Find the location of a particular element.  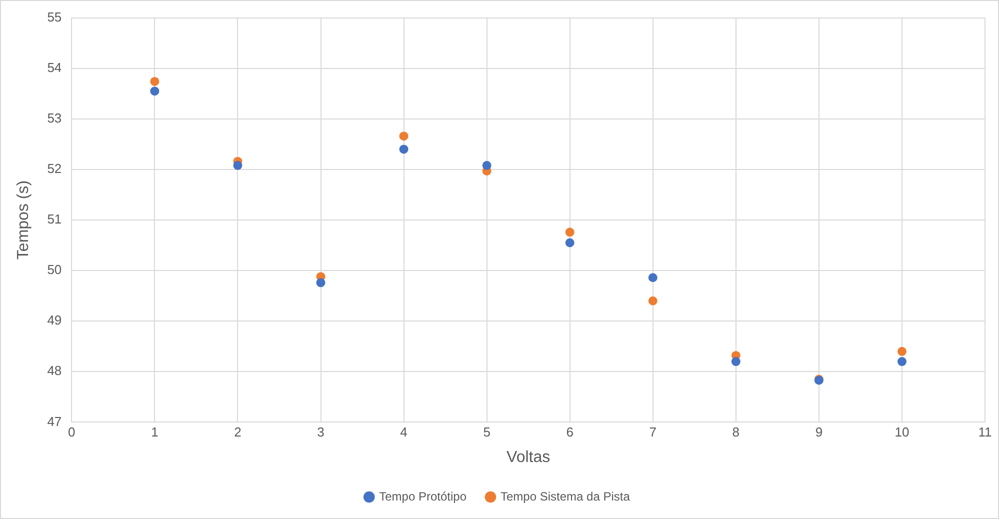

x-tick-label: 6 is located at coordinates (570, 432).